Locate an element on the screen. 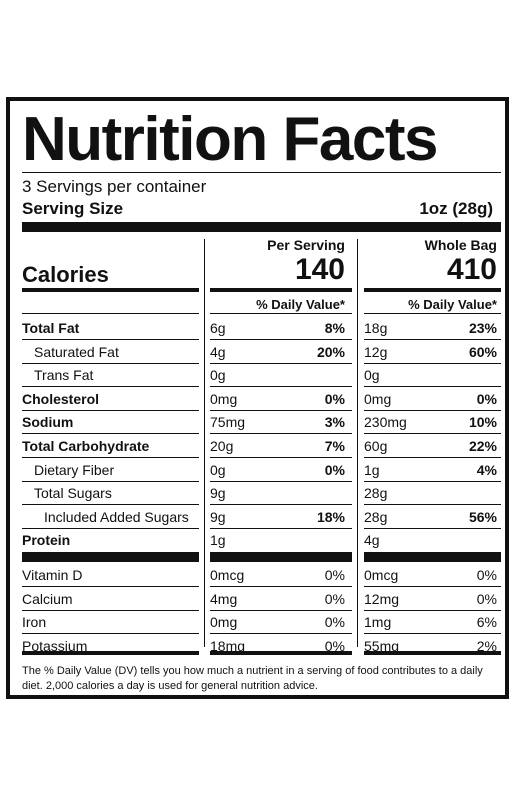 The height and width of the screenshot is (800, 518). bag-amount: 60g is located at coordinates (376, 446).